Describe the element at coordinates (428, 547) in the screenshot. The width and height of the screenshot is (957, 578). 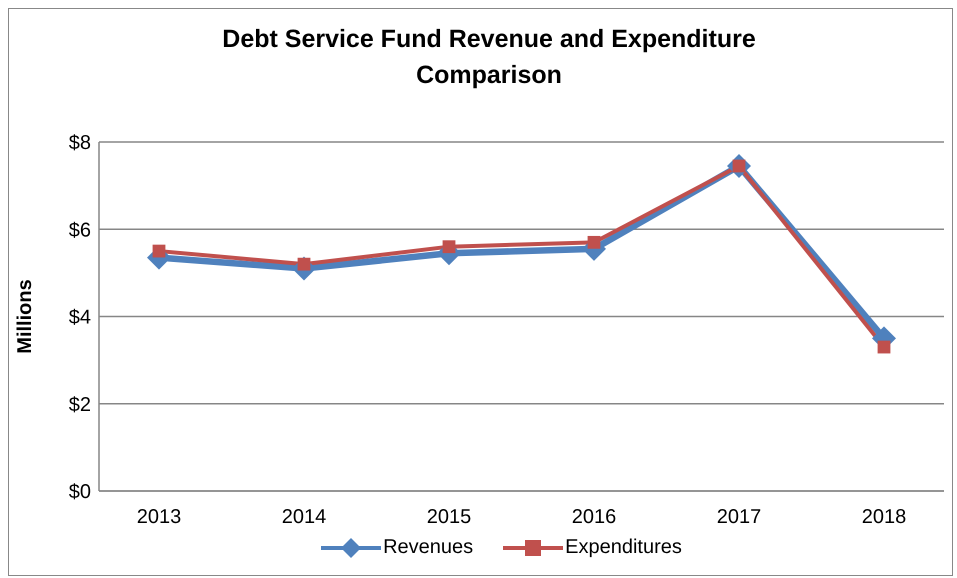
I see `legend-label: Revenues` at that location.